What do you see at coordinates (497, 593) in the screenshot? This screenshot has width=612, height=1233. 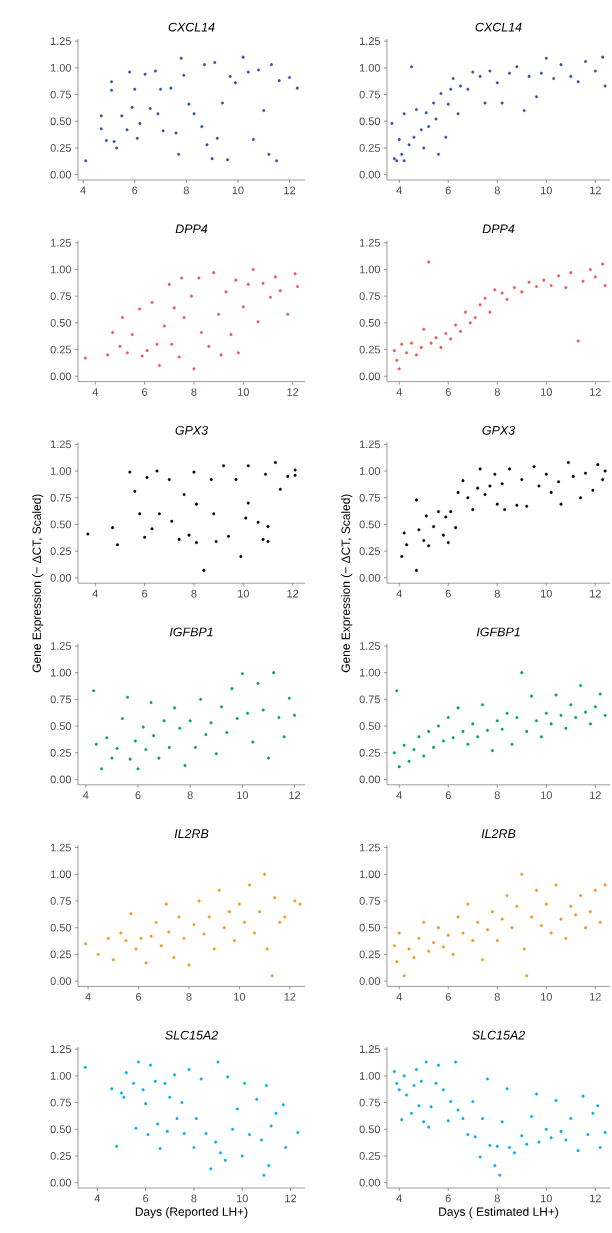 I see `x-tick-label: 8` at bounding box center [497, 593].